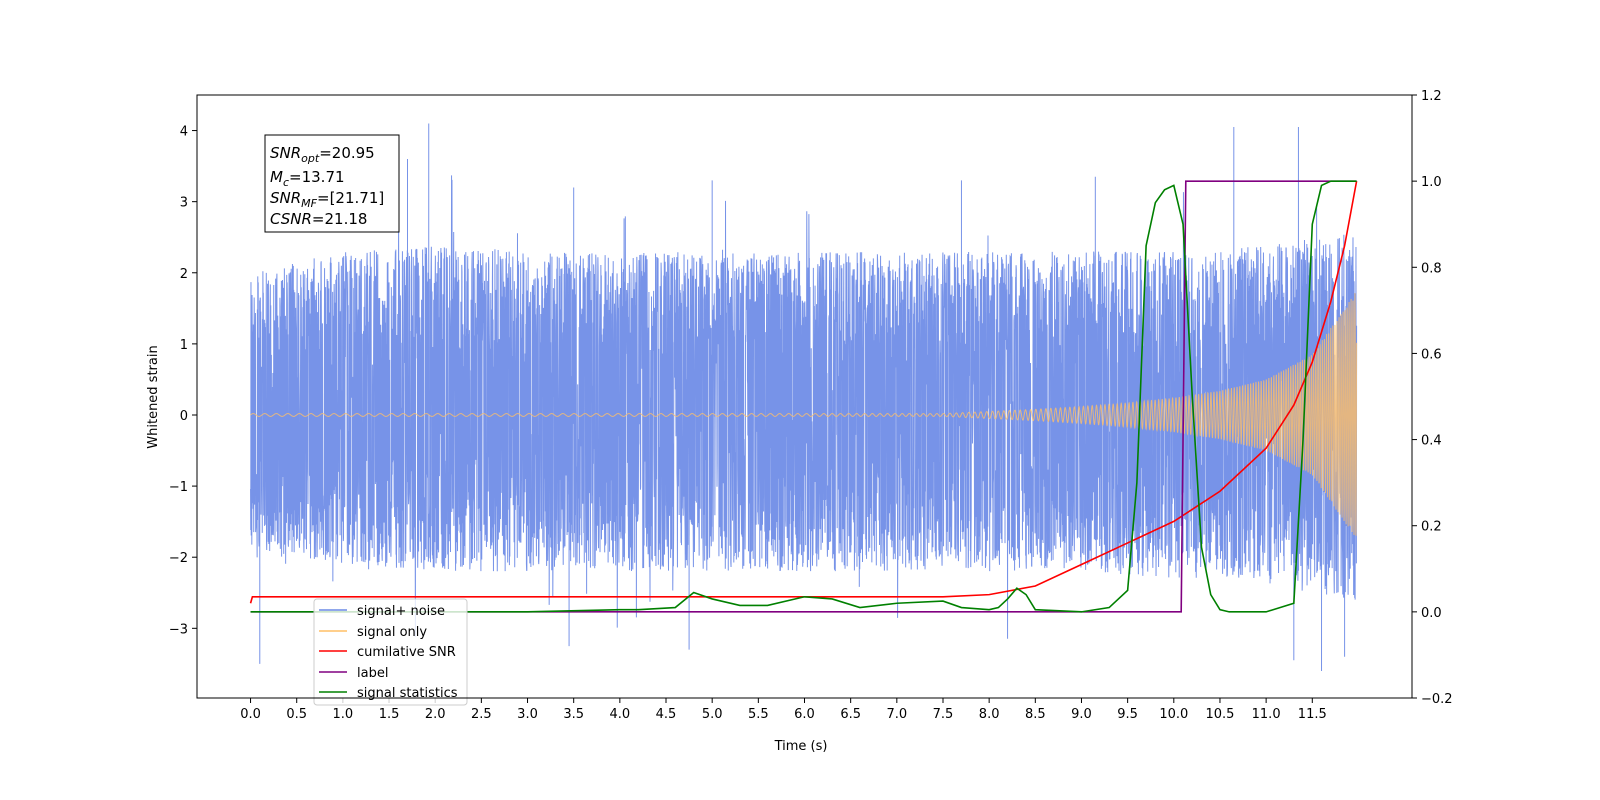  I want to click on x-tick-label: 0.5, so click(296, 714).